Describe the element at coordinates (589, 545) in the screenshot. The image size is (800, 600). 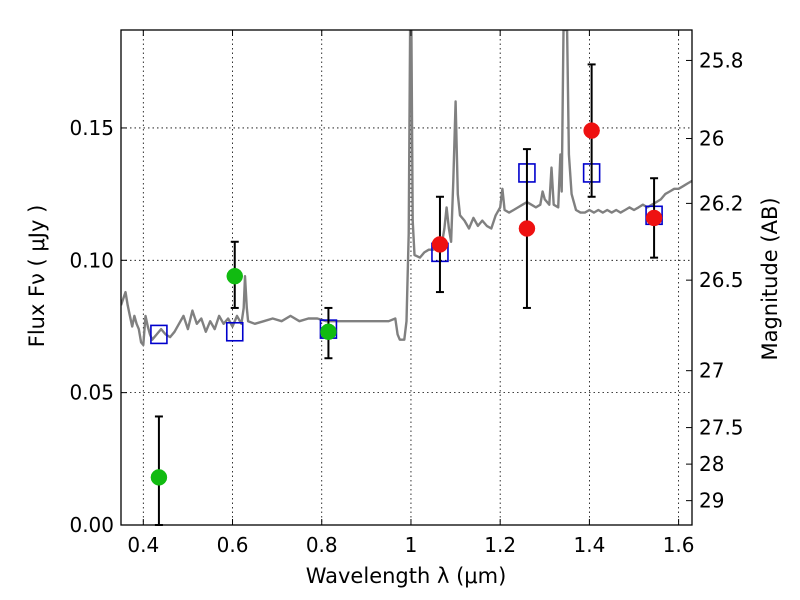
I see `x-tick-label: 1.4` at that location.